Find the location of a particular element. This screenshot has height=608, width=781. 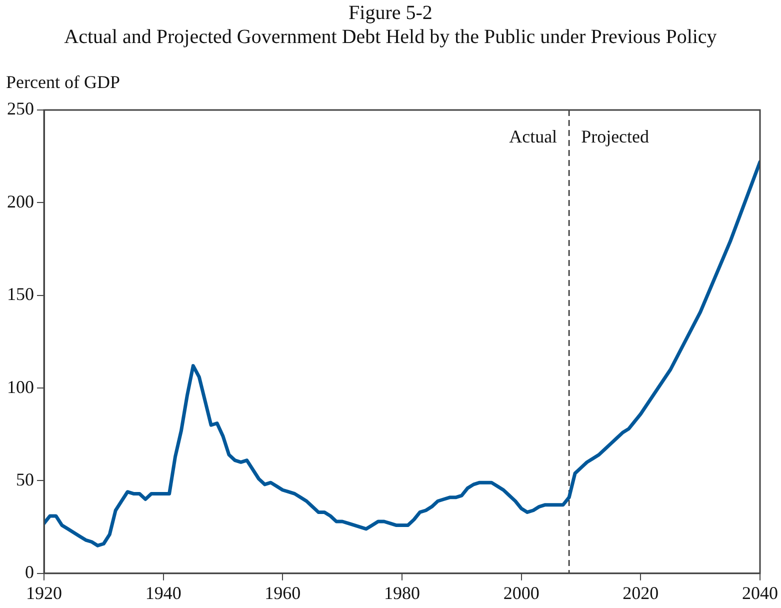

y-tick-label: 100 is located at coordinates (20, 386).